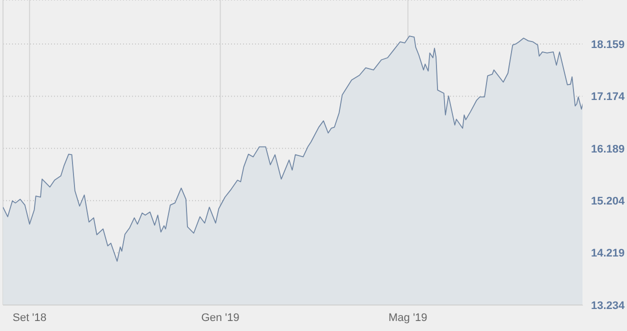 The height and width of the screenshot is (331, 627). What do you see at coordinates (608, 149) in the screenshot?
I see `y-tick-label: 16.189` at bounding box center [608, 149].